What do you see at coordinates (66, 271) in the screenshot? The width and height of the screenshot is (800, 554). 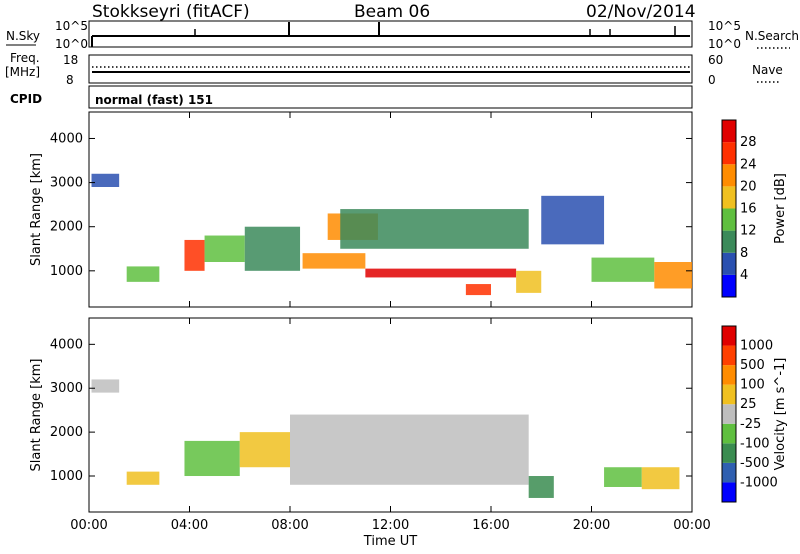 I see `power-y-tick-label: 1000` at bounding box center [66, 271].